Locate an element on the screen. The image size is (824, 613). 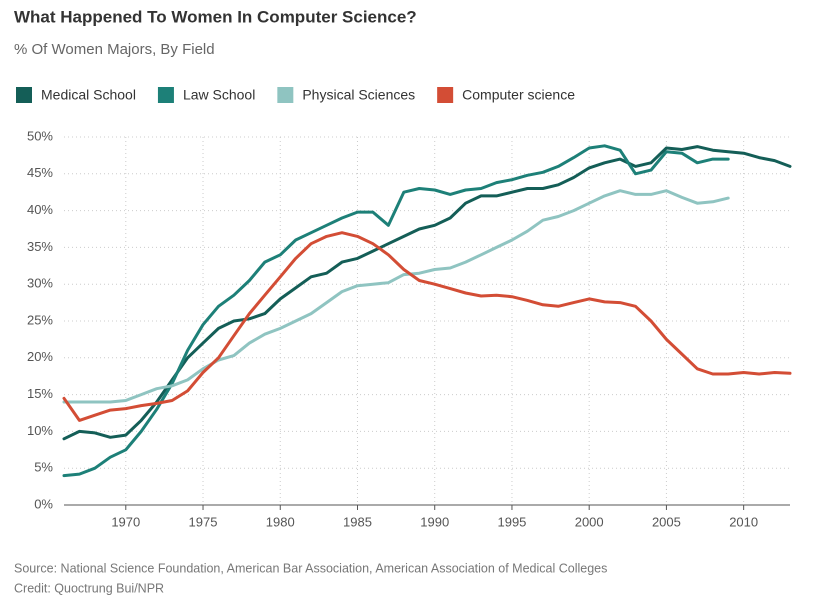
x-tick-label: 2005 is located at coordinates (666, 521).